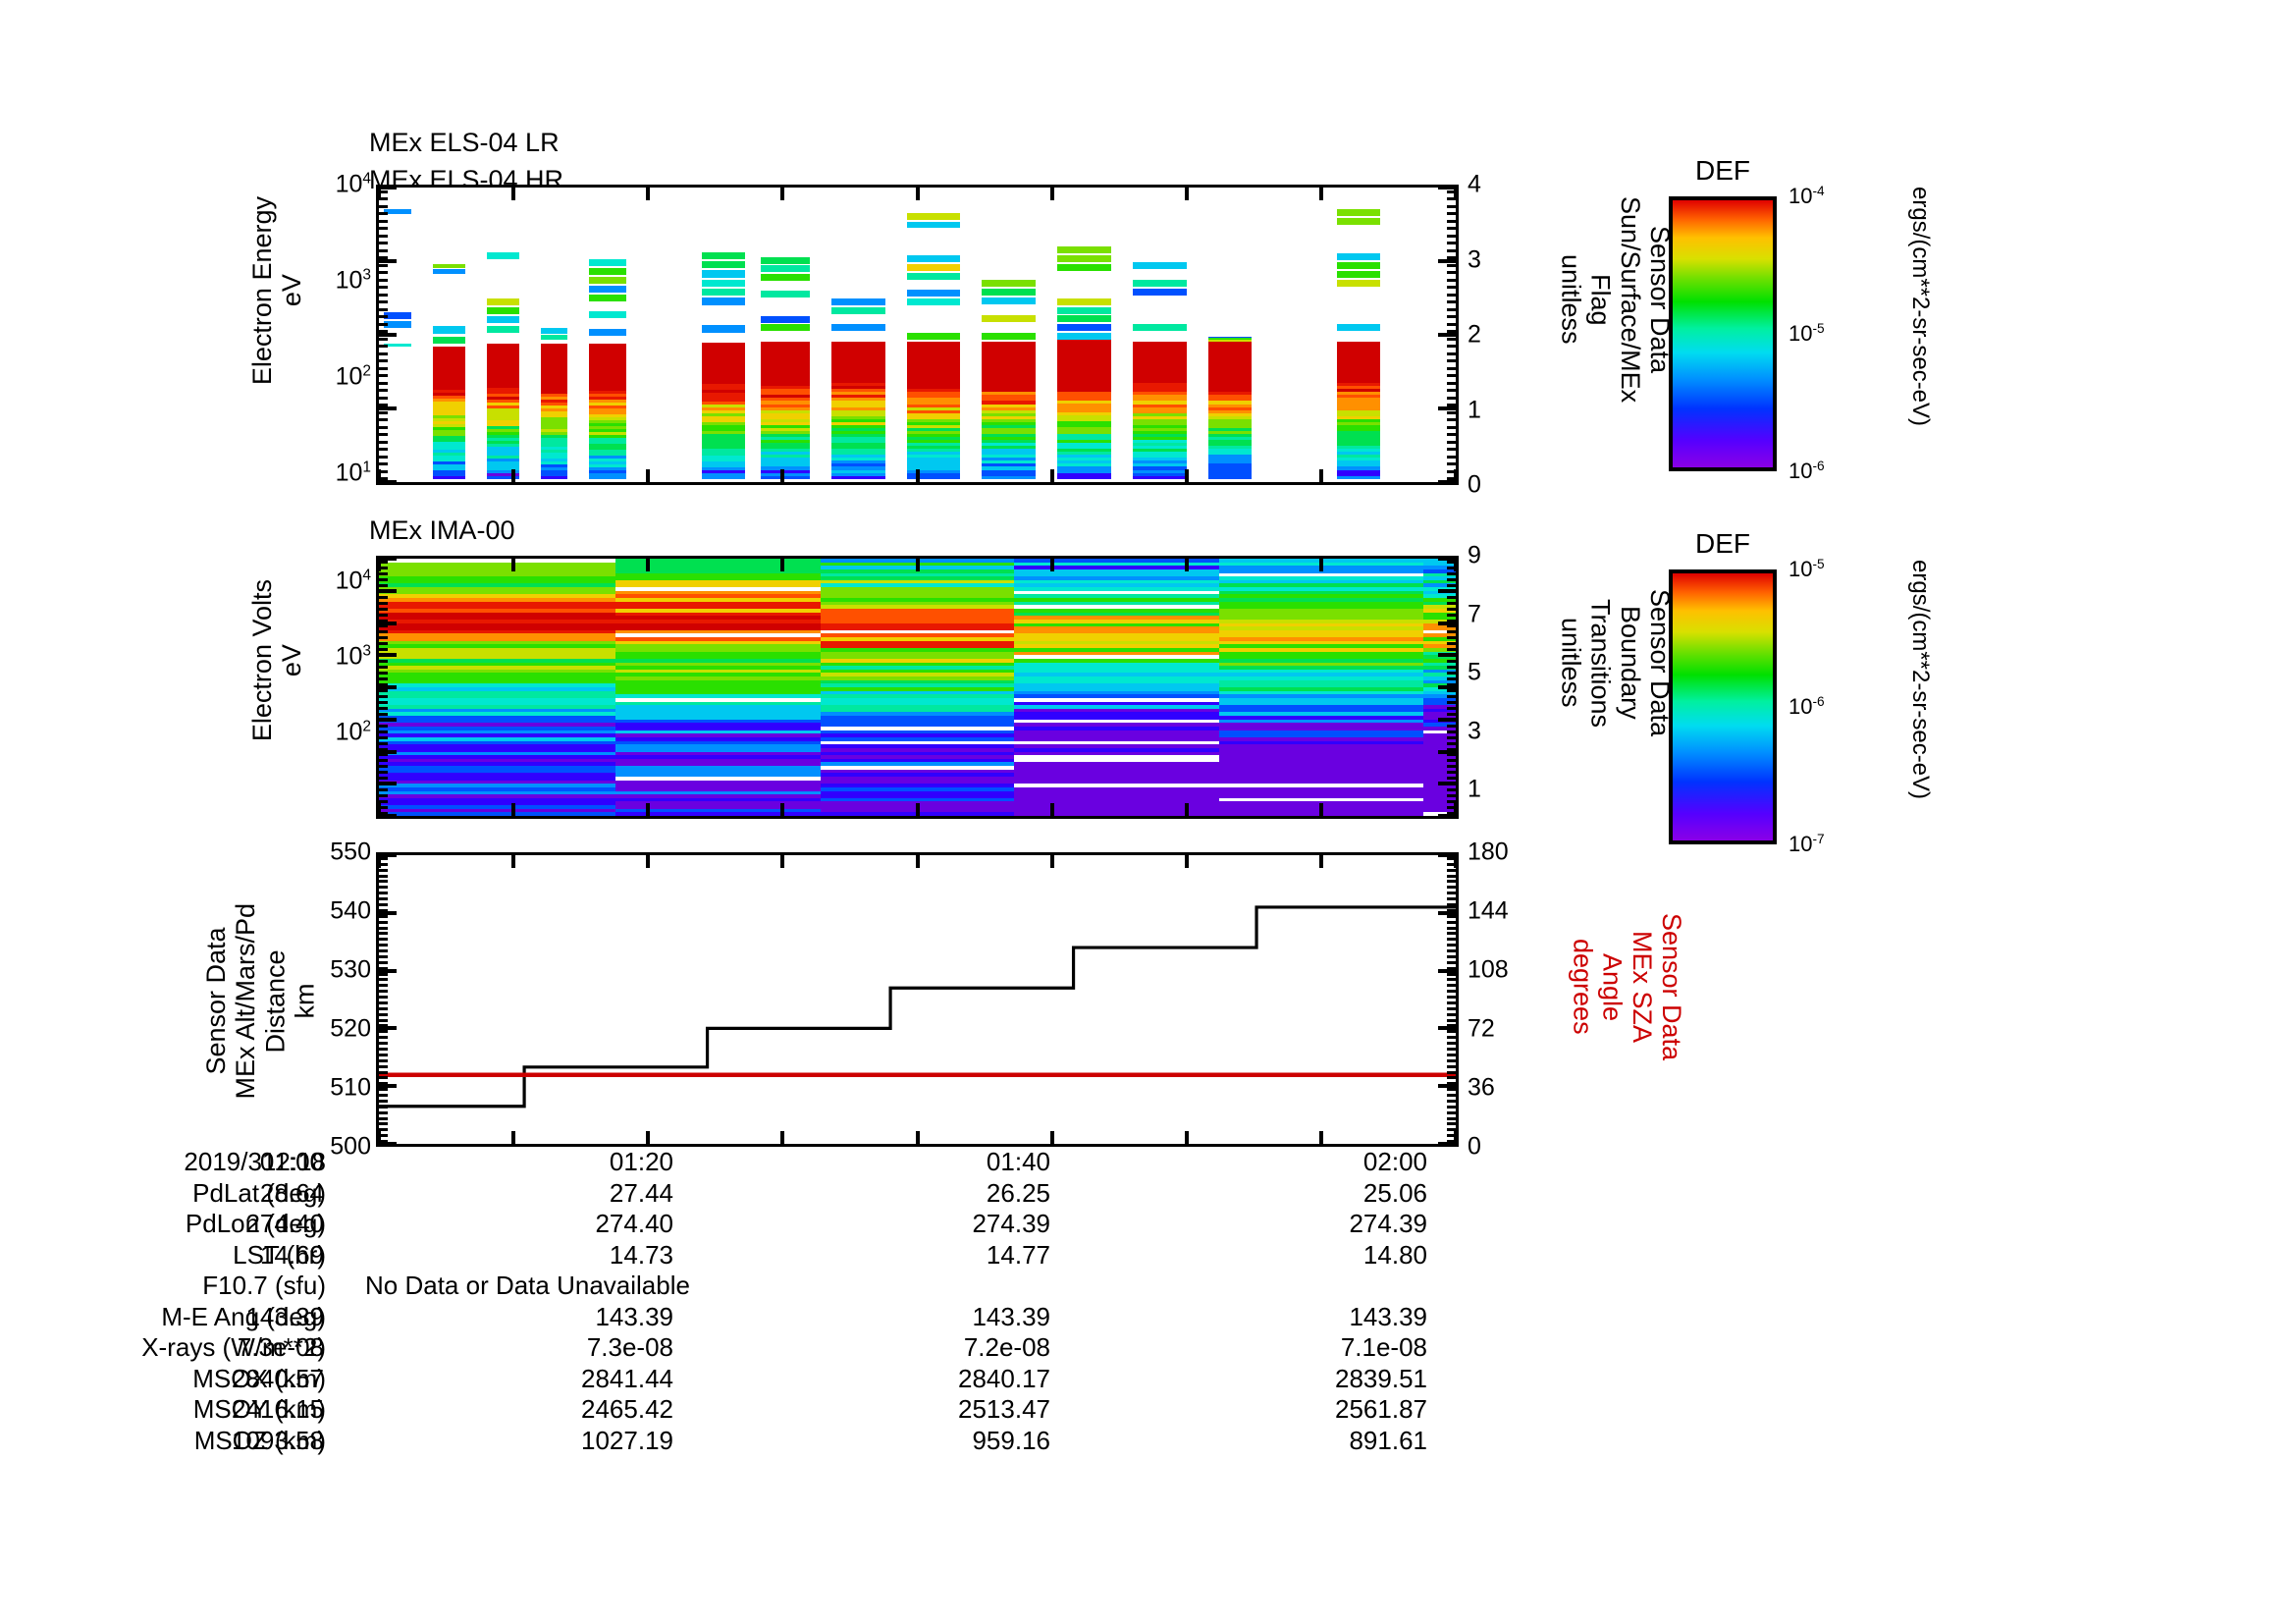 Image resolution: width=2296 pixels, height=1623 pixels. I want to click on ytick-major, so click(388, 261).